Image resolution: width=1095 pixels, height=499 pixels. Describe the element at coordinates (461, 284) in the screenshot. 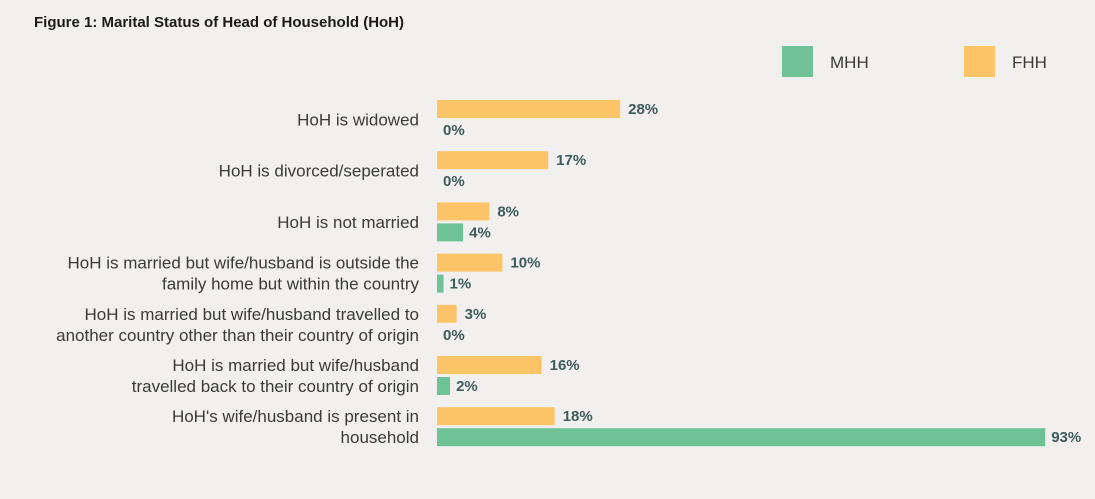

I see `value-label-mhh-3: 1%` at that location.